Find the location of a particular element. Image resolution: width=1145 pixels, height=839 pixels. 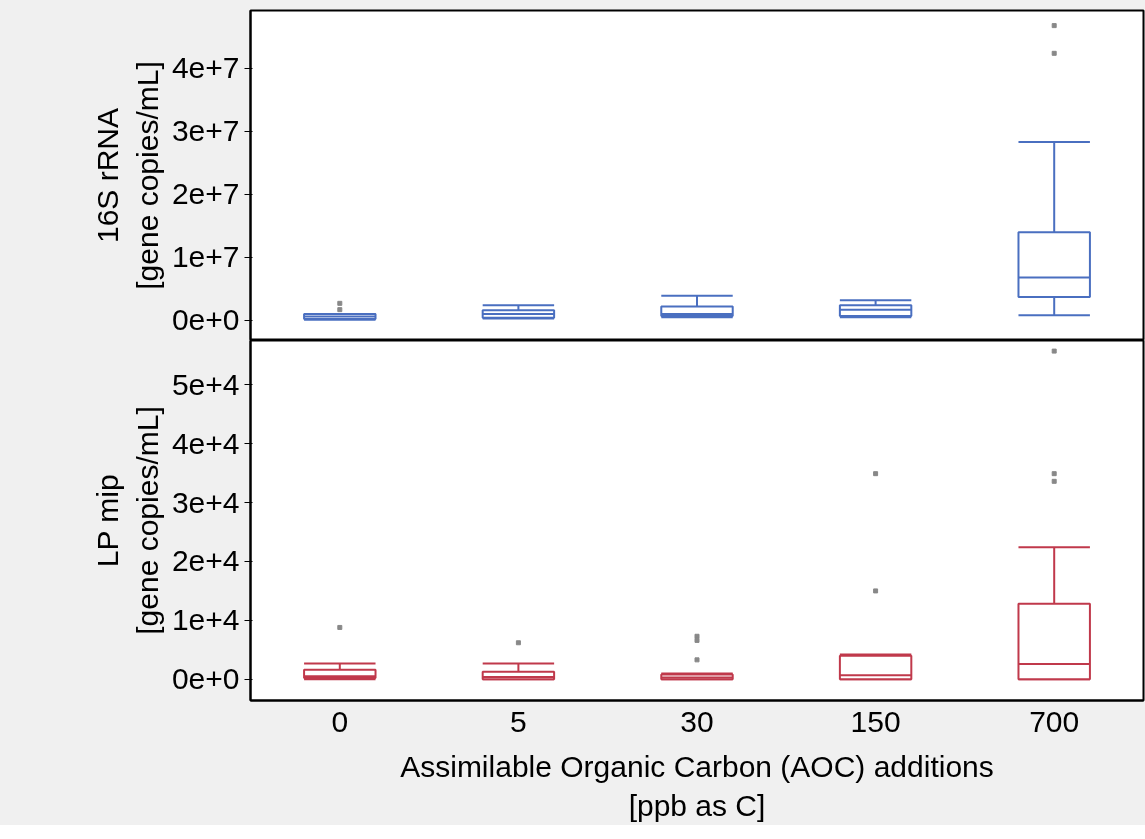

y-tick-label: 4e+7 is located at coordinates (205, 68).